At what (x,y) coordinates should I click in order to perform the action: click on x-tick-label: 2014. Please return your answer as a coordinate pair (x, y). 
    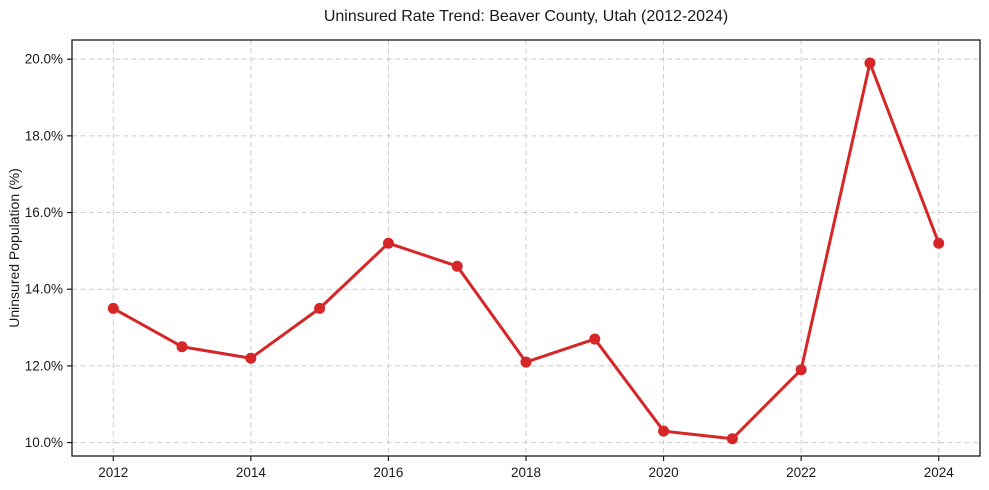
    Looking at the image, I should click on (251, 472).